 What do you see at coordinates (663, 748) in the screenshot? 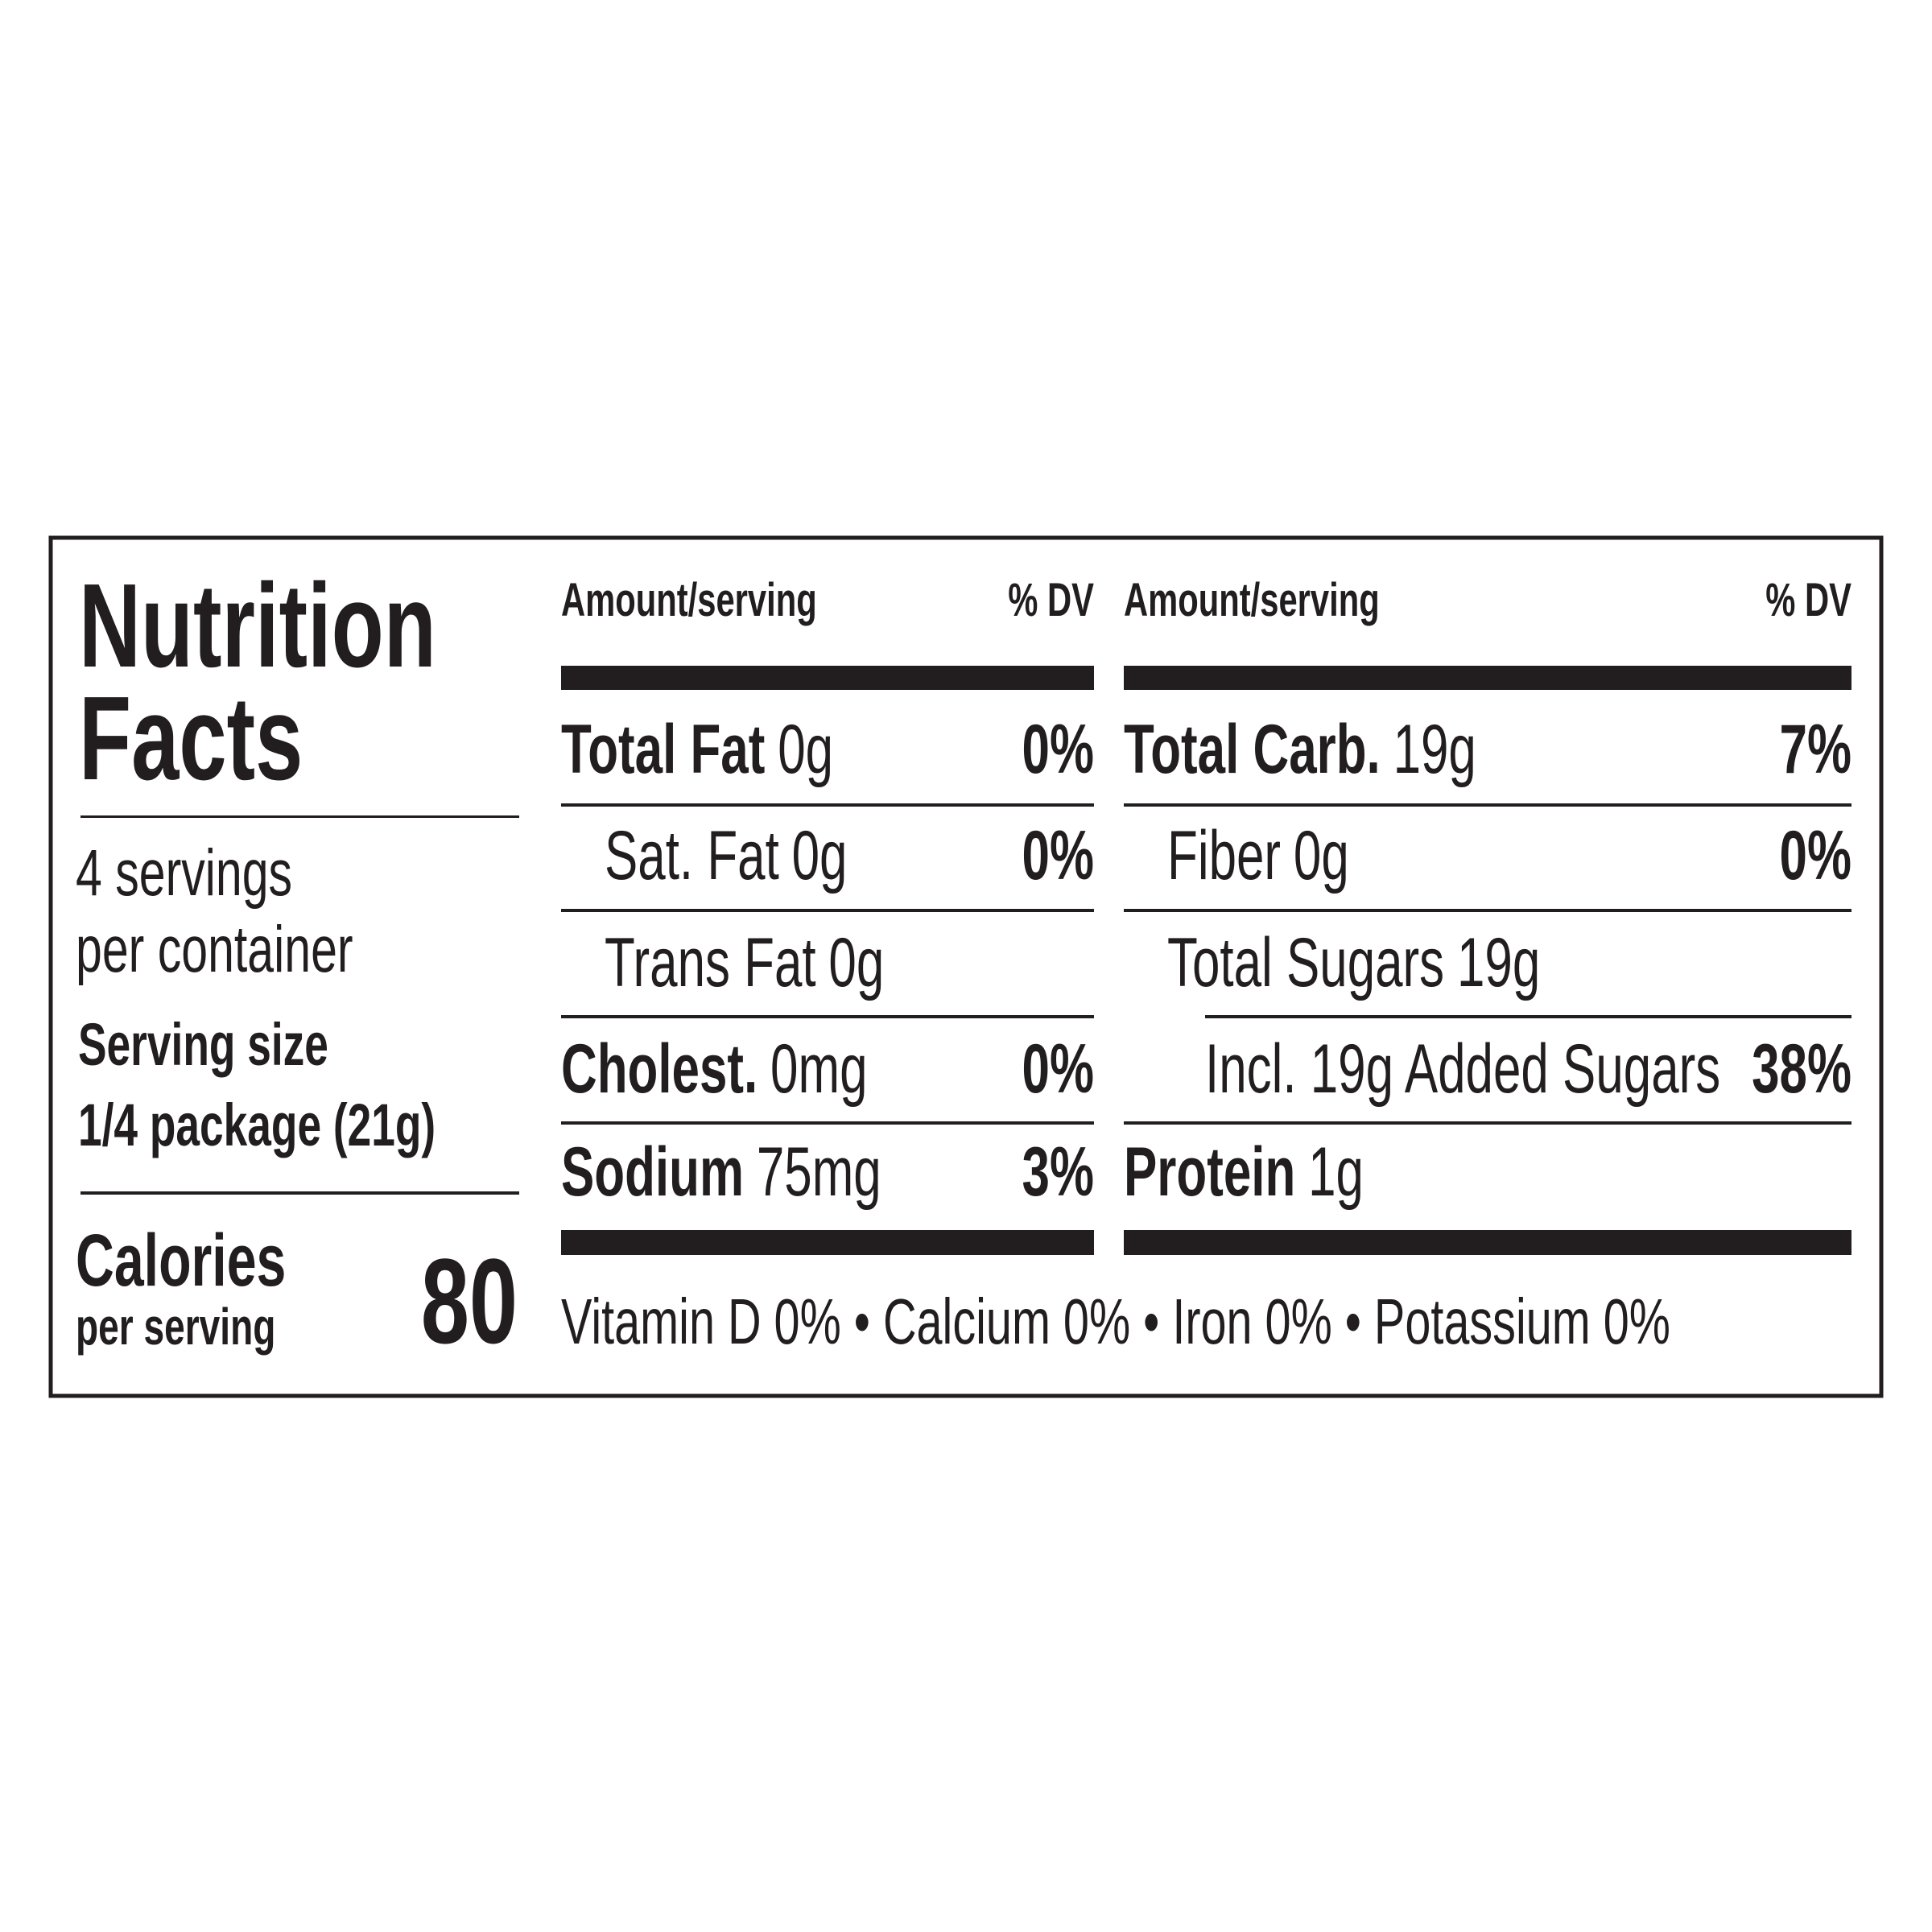
I see `nutrient-row-part: Total Fat` at bounding box center [663, 748].